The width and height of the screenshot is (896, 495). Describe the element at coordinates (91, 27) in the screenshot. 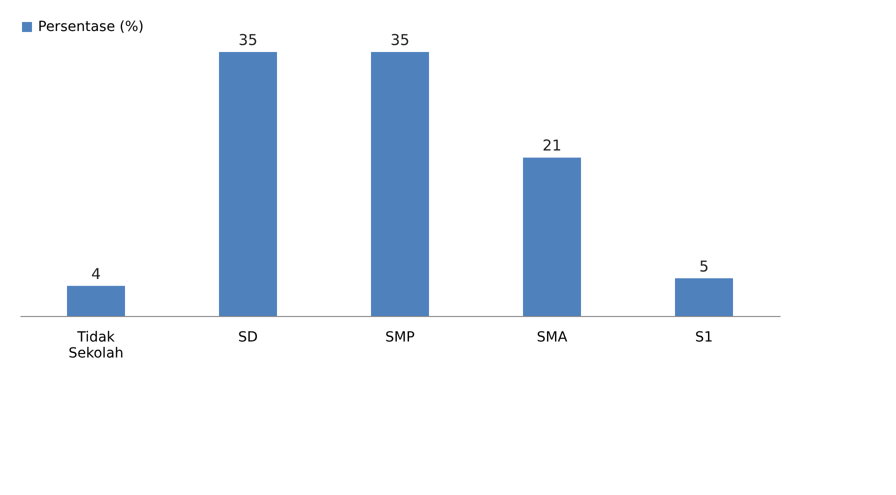

I see `legend-label: Persentase (%)` at that location.